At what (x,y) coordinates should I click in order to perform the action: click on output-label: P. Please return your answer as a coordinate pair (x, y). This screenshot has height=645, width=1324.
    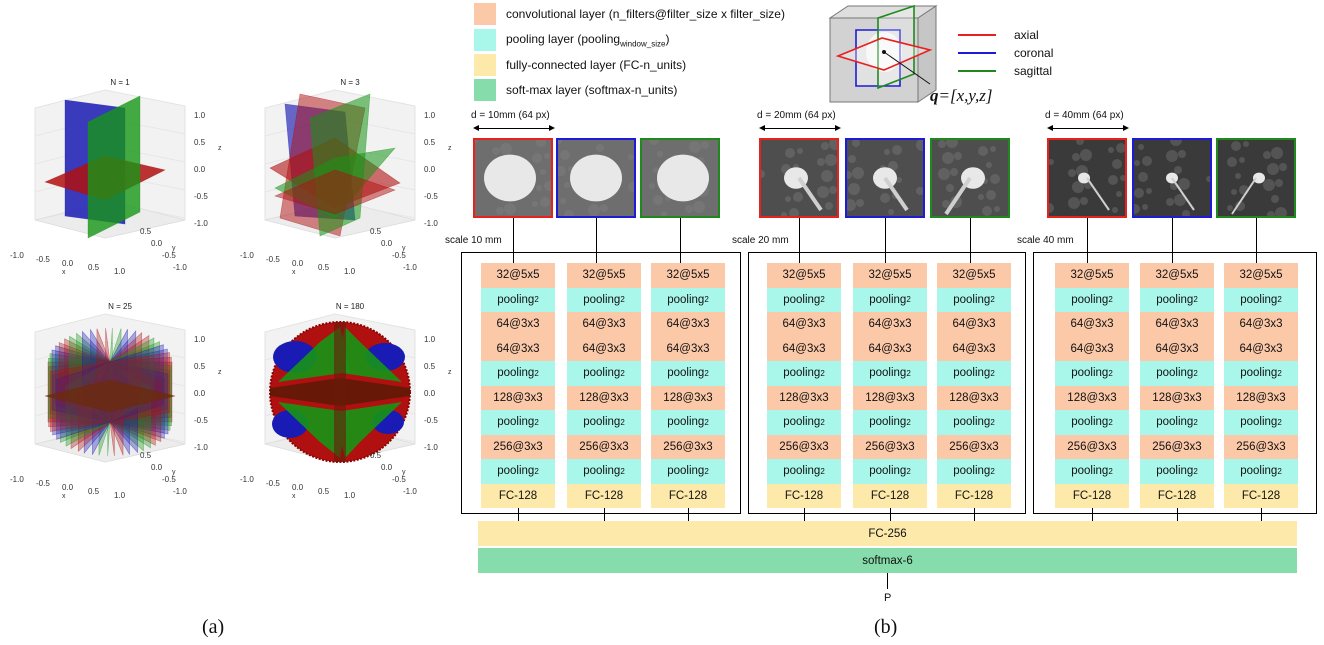
    Looking at the image, I should click on (888, 598).